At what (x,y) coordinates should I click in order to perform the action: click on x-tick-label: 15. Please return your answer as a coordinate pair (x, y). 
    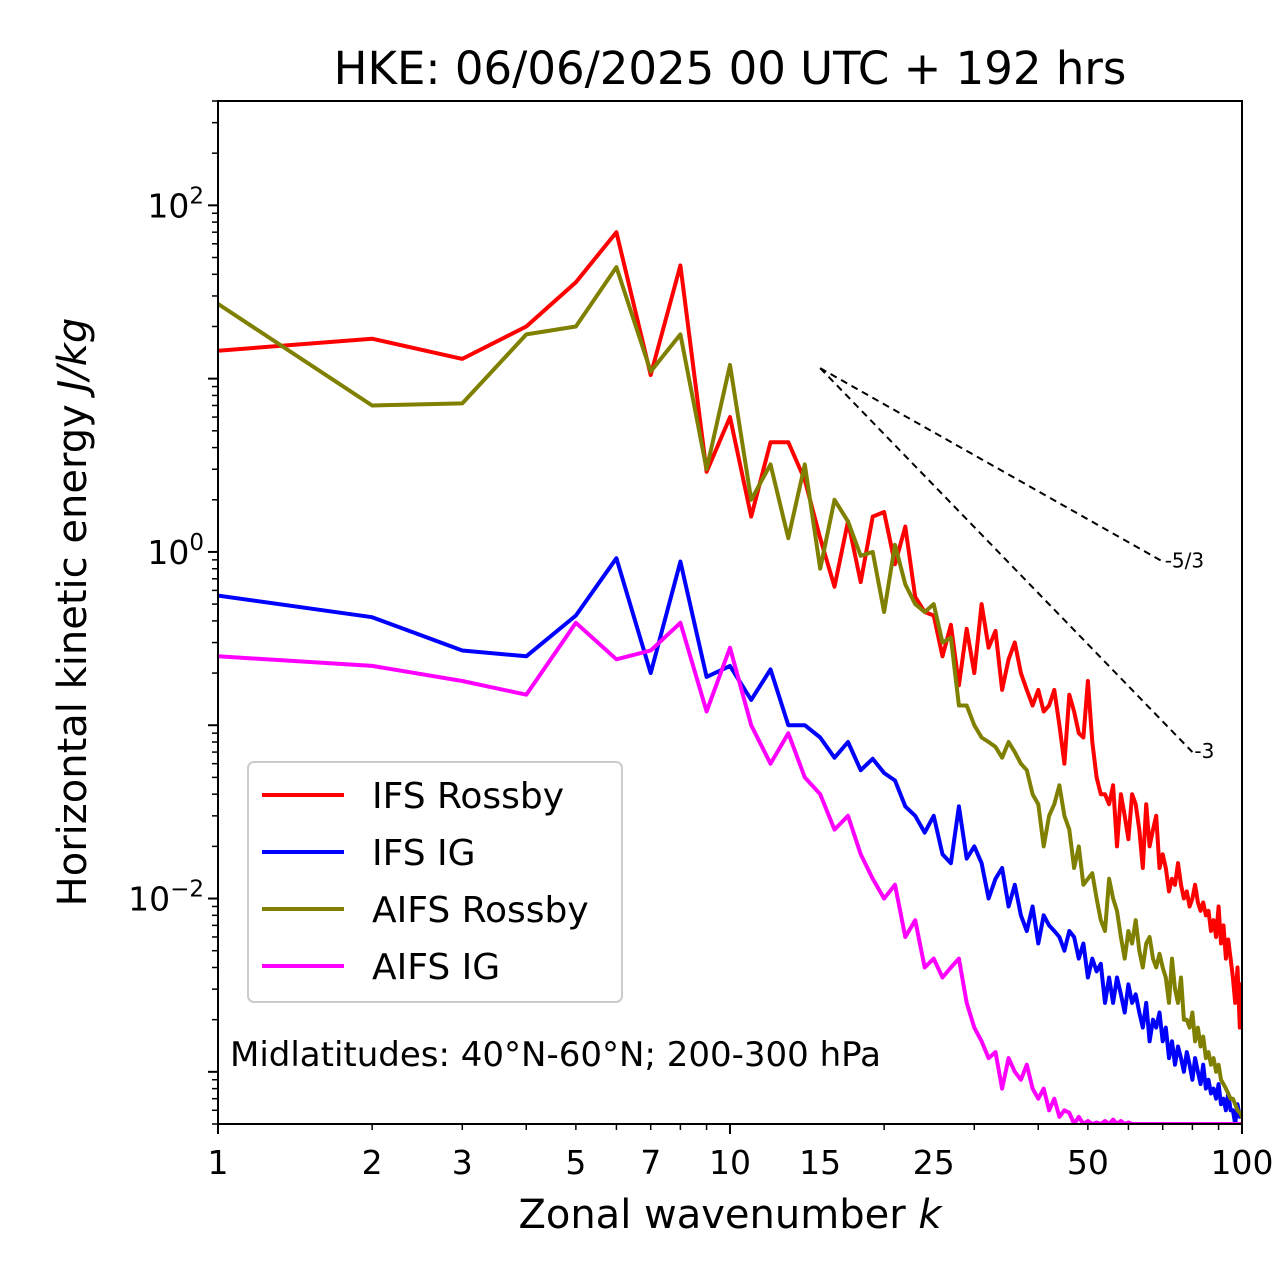
    Looking at the image, I should click on (820, 1162).